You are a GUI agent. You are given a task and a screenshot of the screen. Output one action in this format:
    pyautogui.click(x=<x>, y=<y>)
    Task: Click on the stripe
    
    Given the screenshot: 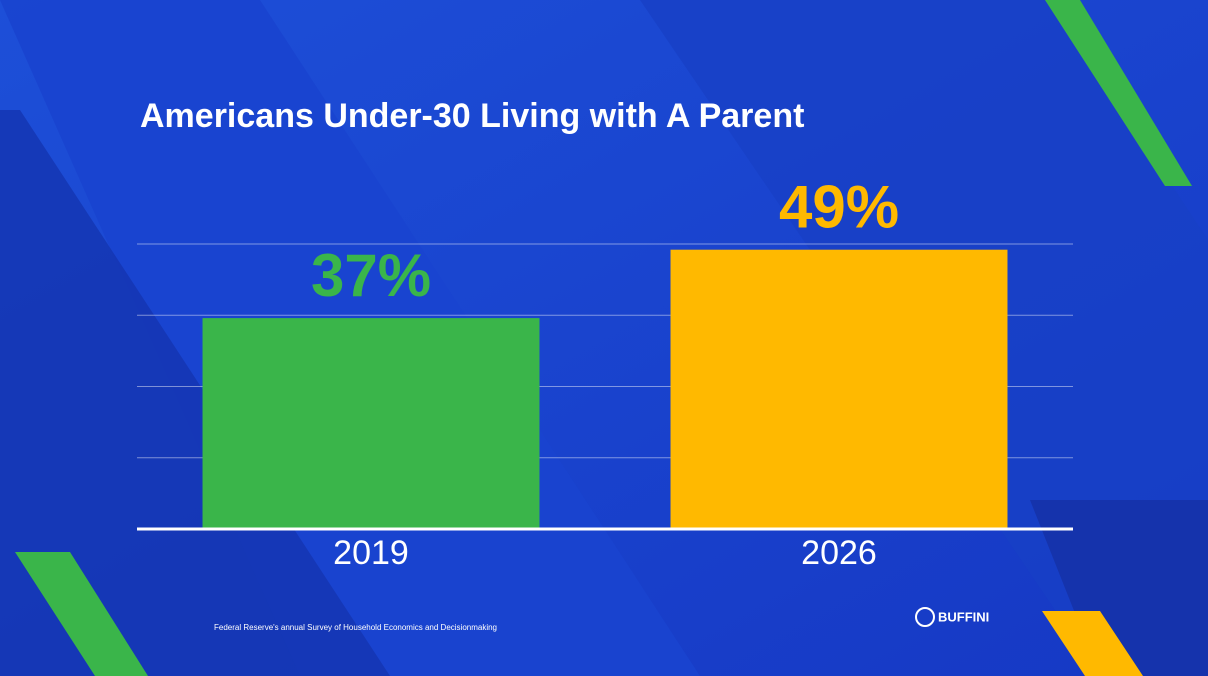 What is the action you would take?
    pyautogui.click(x=1119, y=588)
    